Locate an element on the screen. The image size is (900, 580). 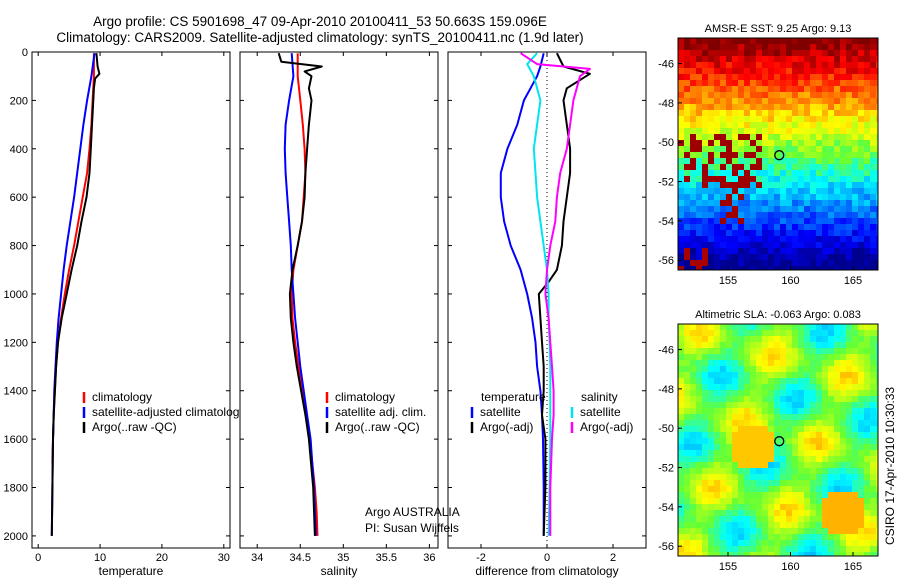
salinity-series-blue-line is located at coordinates (300, 294).